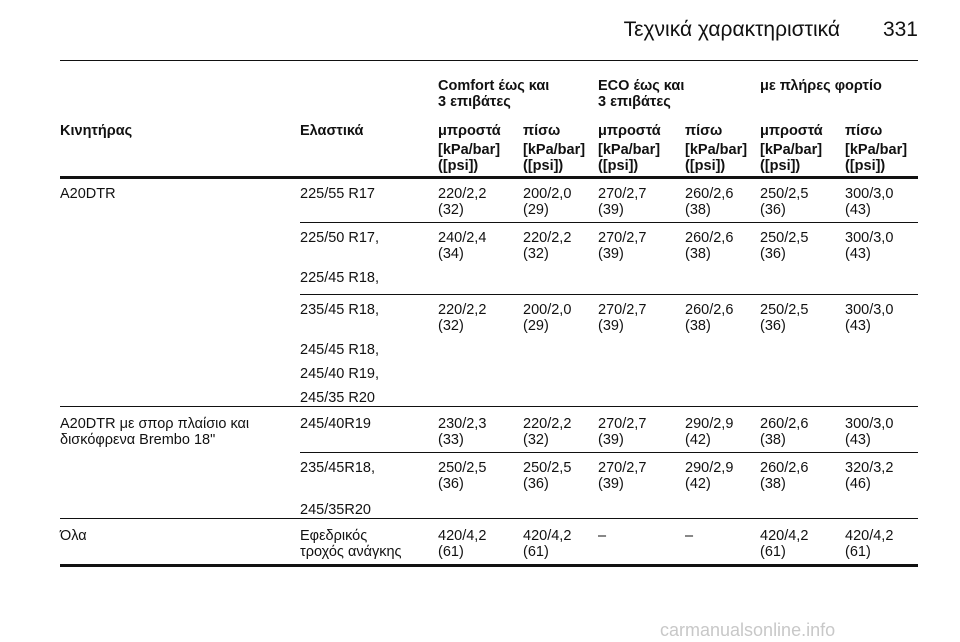 This screenshot has height=642, width=960. I want to click on eco-header: ECO έως και 3 επιβάτες, so click(641, 94).